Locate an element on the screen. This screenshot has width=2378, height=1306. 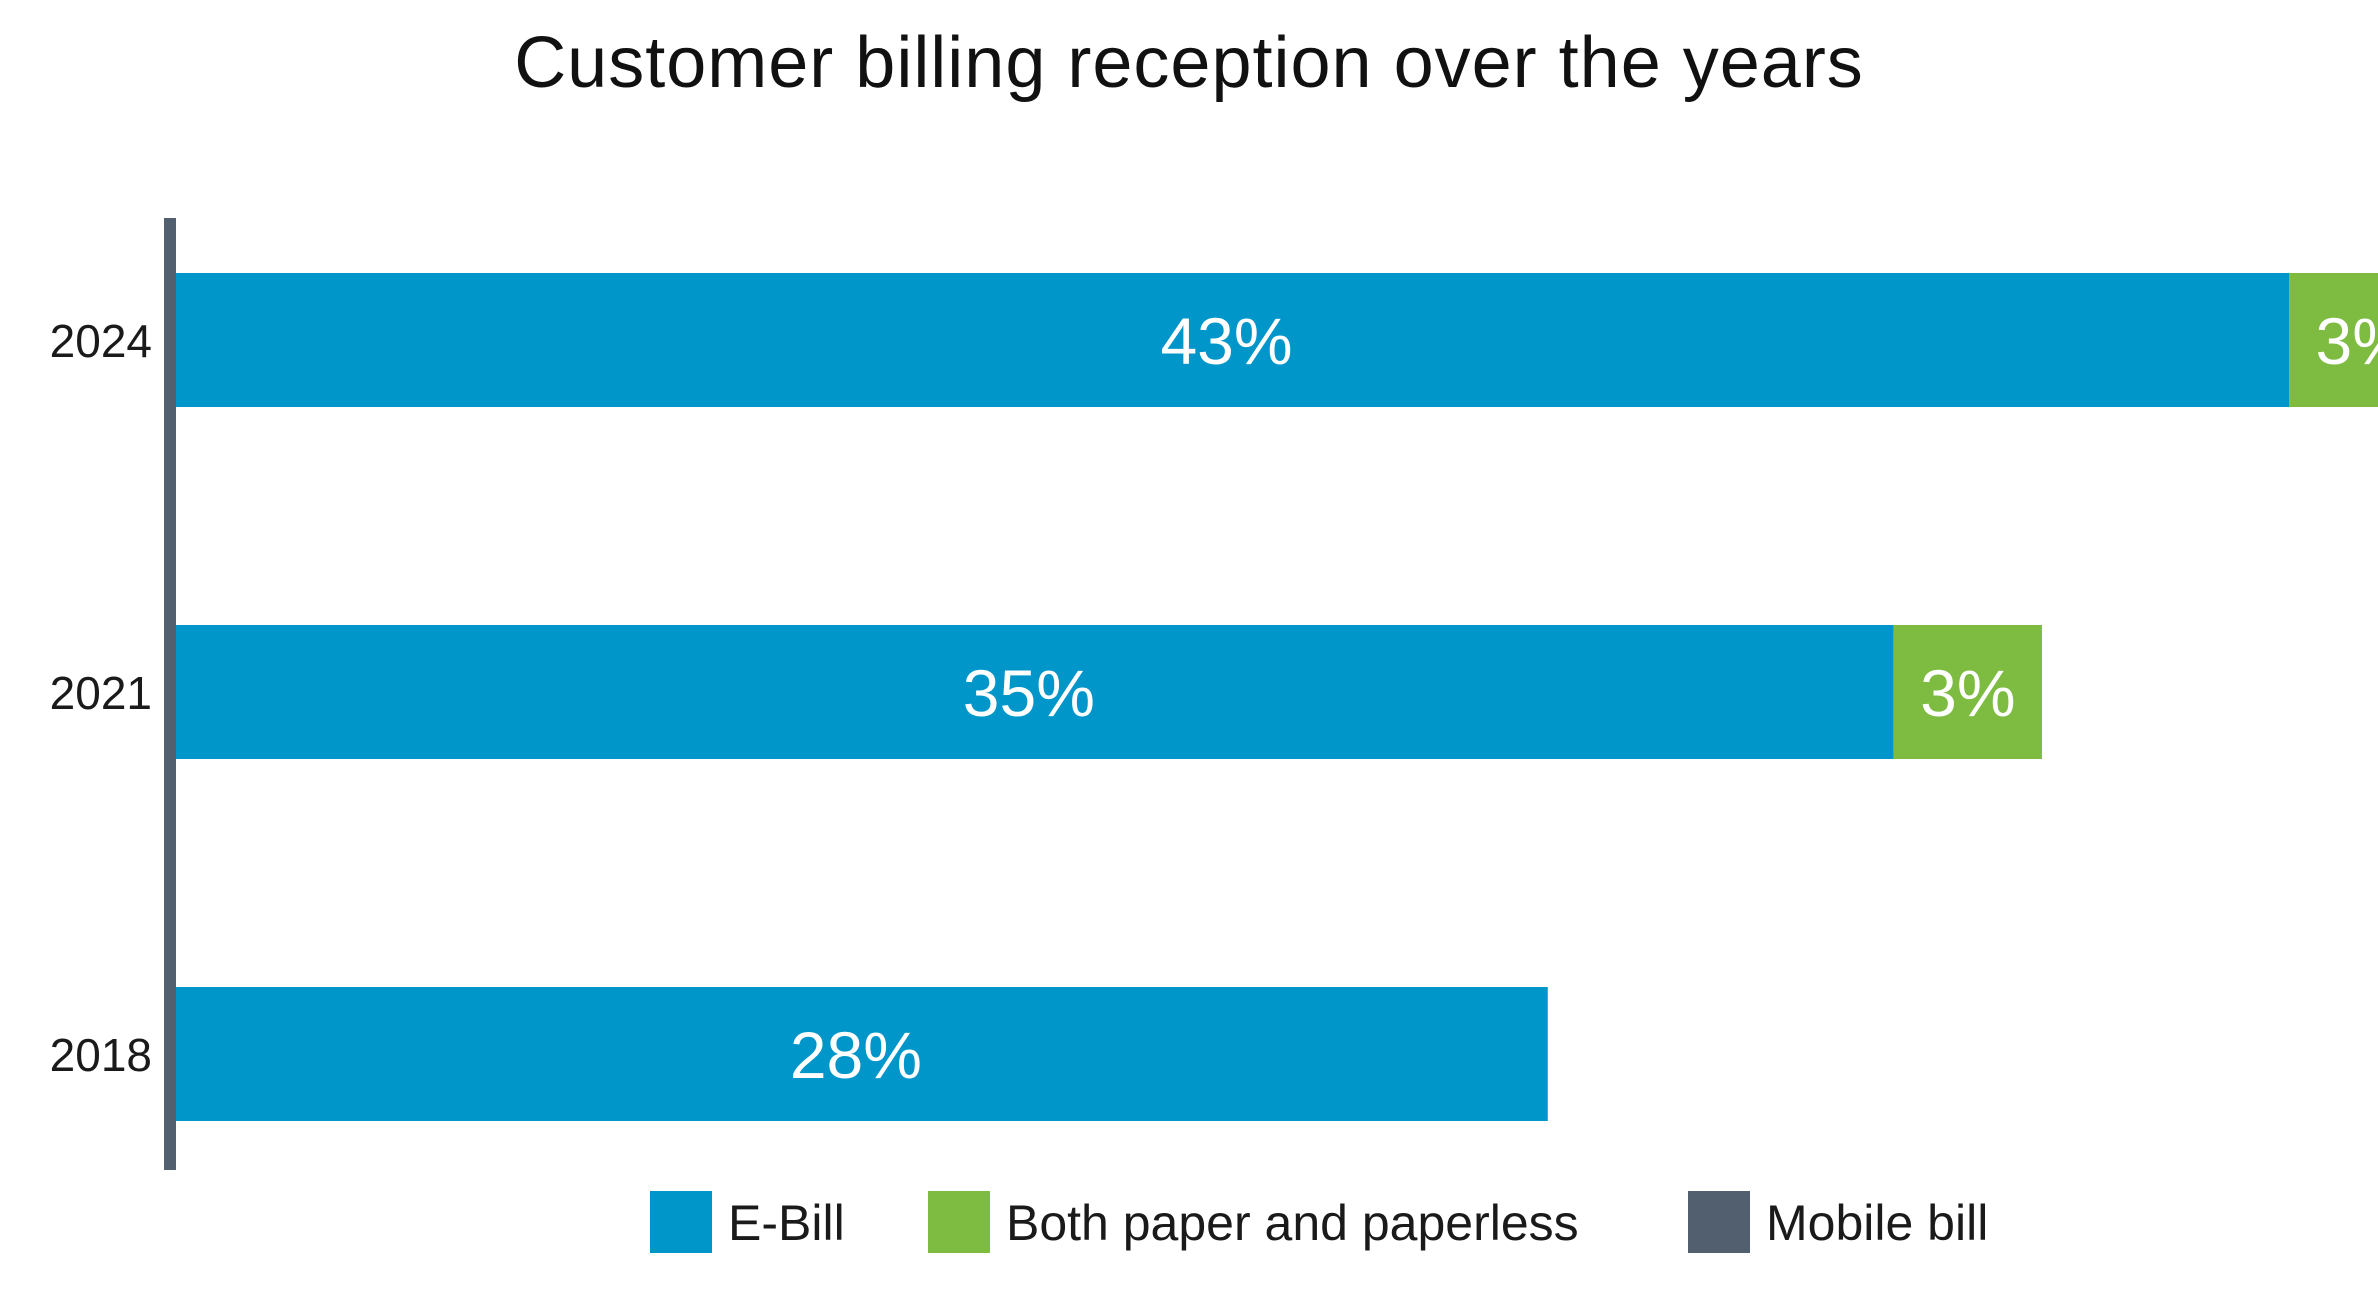
y-tick-label-2018: 2018 is located at coordinates (101, 1055).